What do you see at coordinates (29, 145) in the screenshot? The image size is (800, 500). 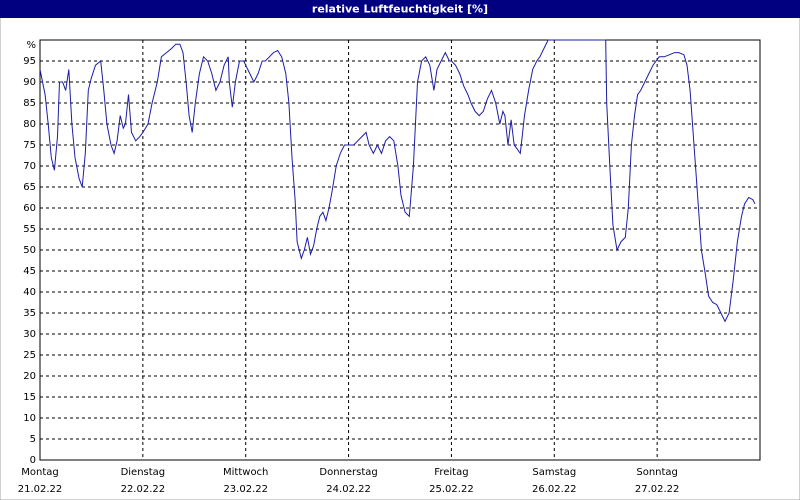 I see `y-tick-label: 75` at bounding box center [29, 145].